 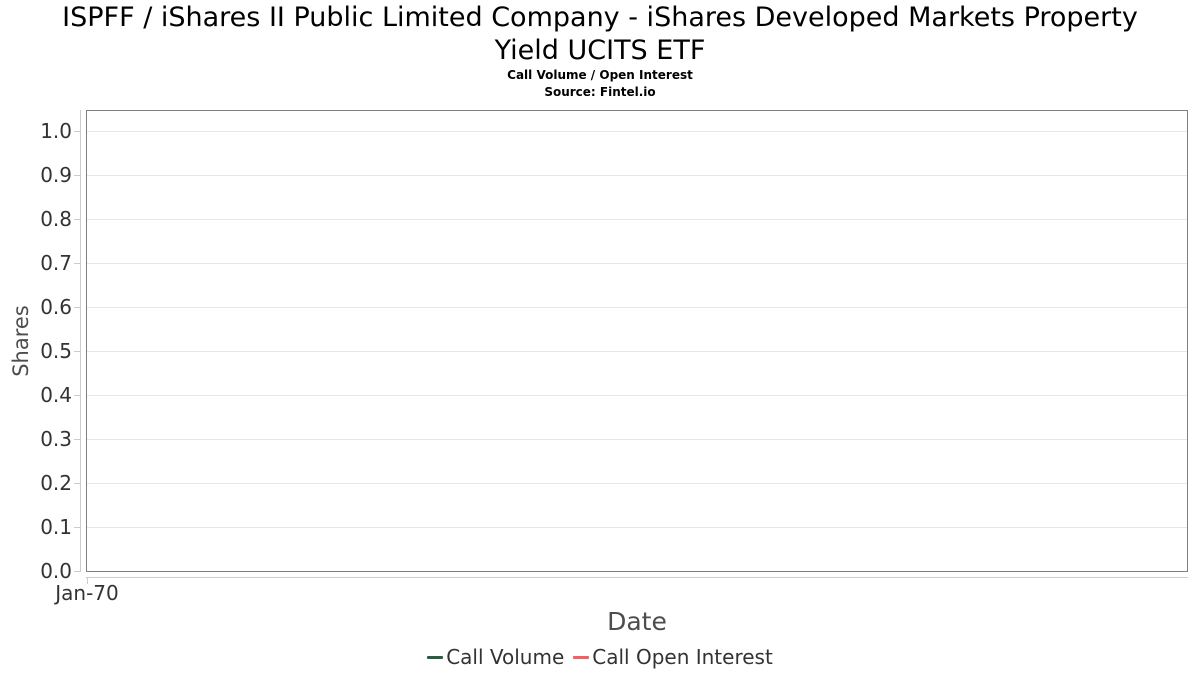 I want to click on y-tick-label: 0.1, so click(x=56, y=527).